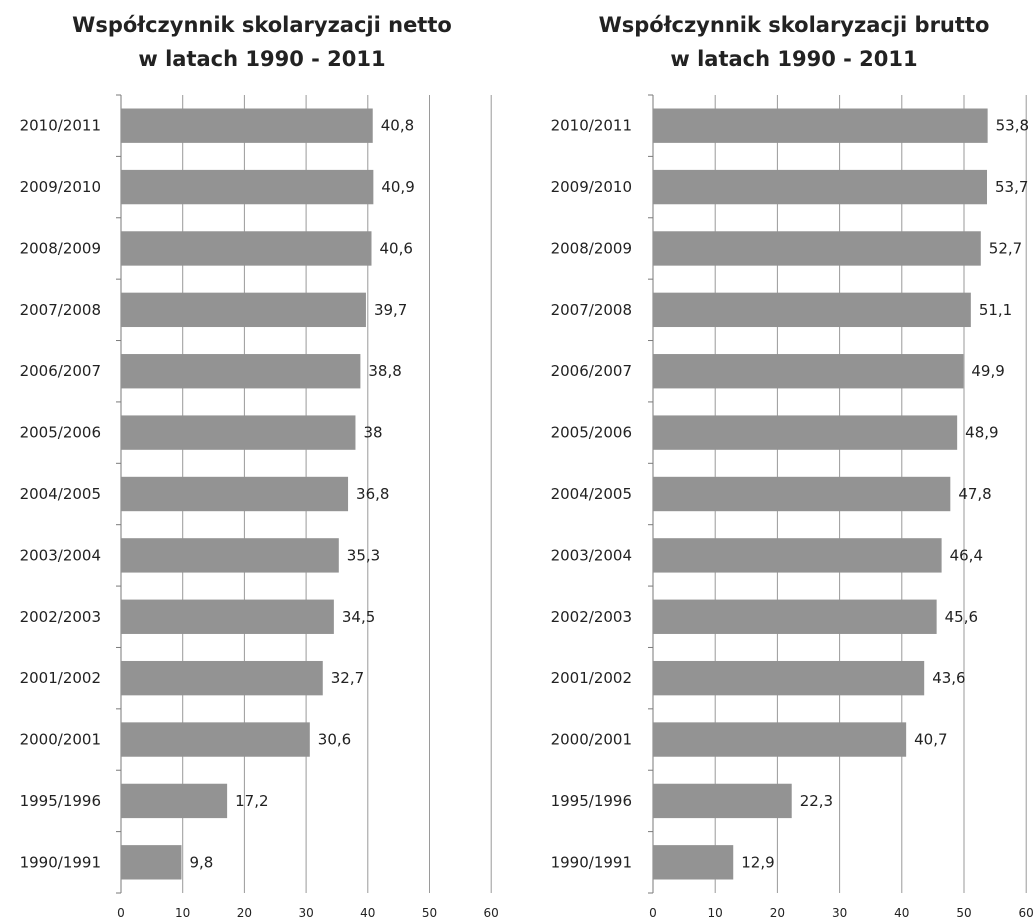 The width and height of the screenshot is (1036, 923). What do you see at coordinates (757, 862) in the screenshot?
I see `brutto-value-label: 12,9` at bounding box center [757, 862].